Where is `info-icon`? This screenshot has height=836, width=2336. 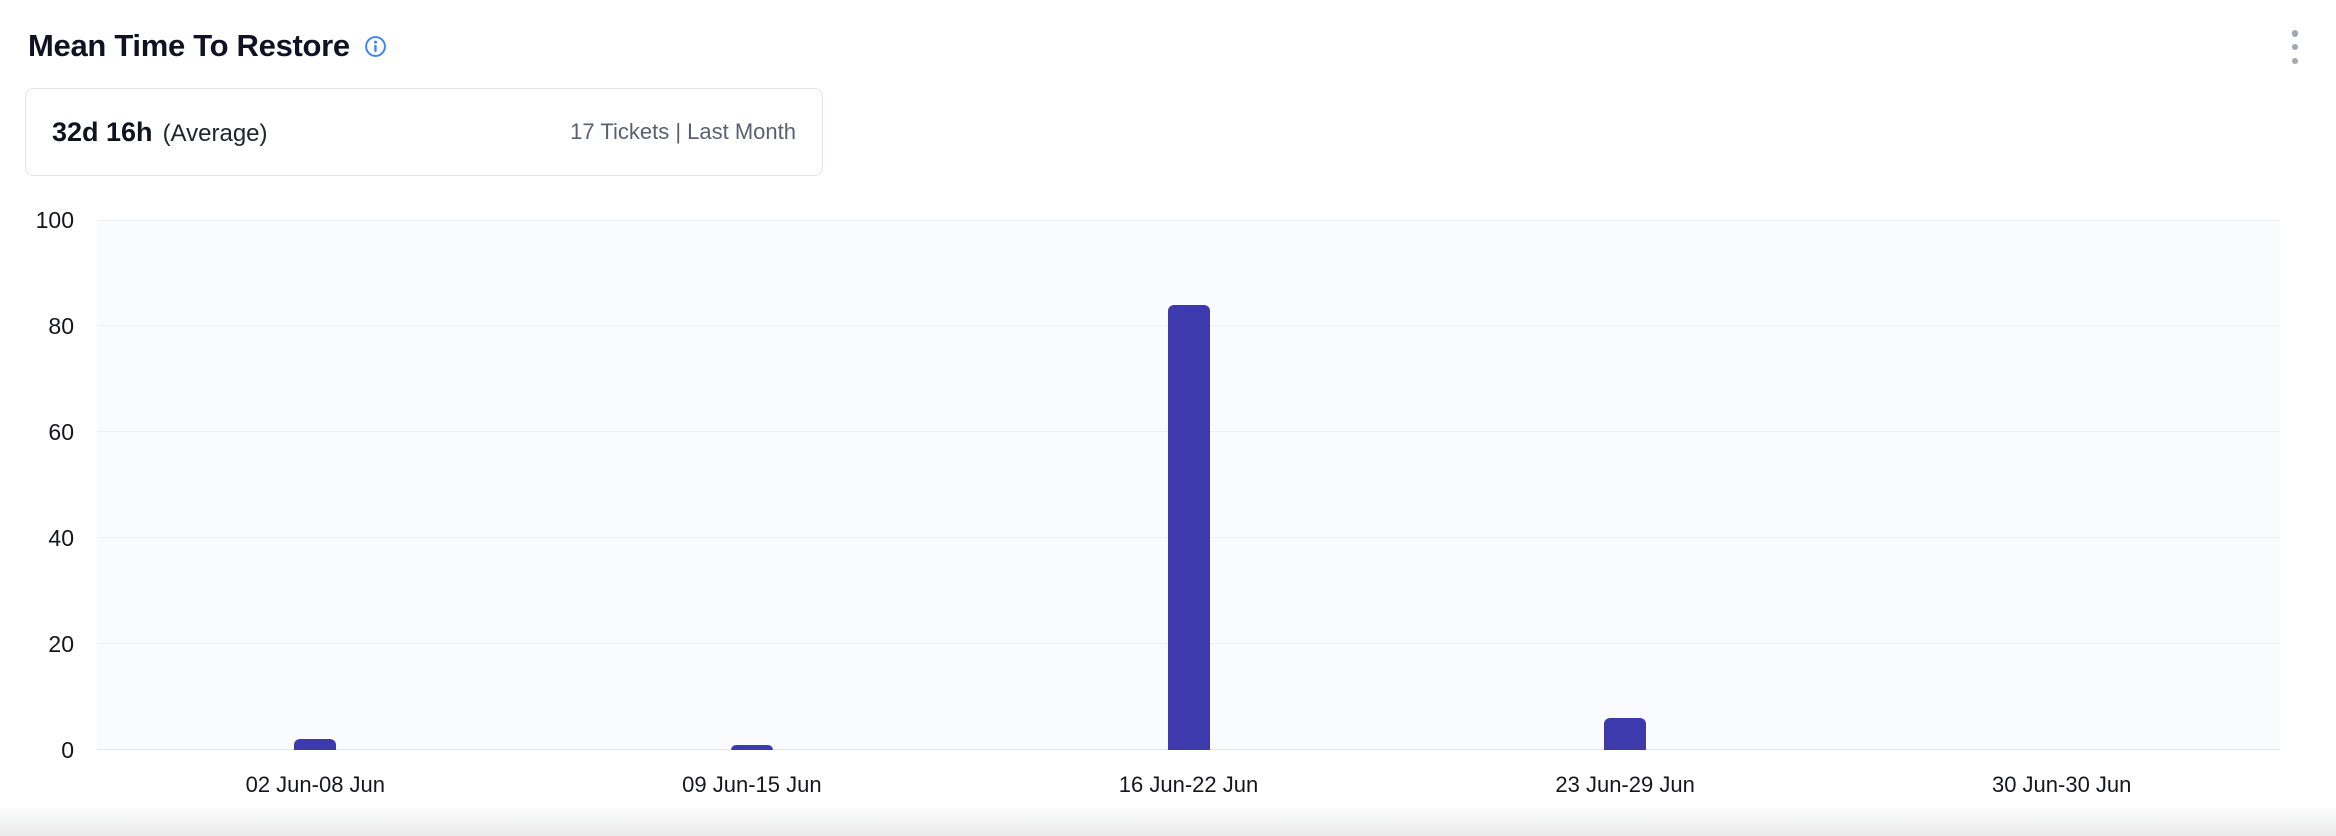
info-icon is located at coordinates (375, 46).